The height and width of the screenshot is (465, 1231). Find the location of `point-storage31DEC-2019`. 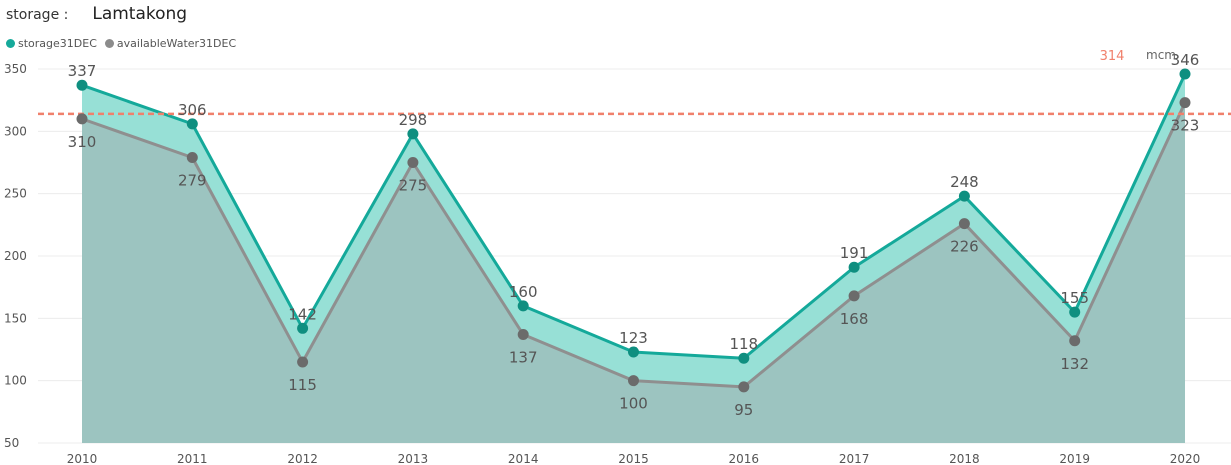

point-storage31DEC-2019 is located at coordinates (1075, 312).